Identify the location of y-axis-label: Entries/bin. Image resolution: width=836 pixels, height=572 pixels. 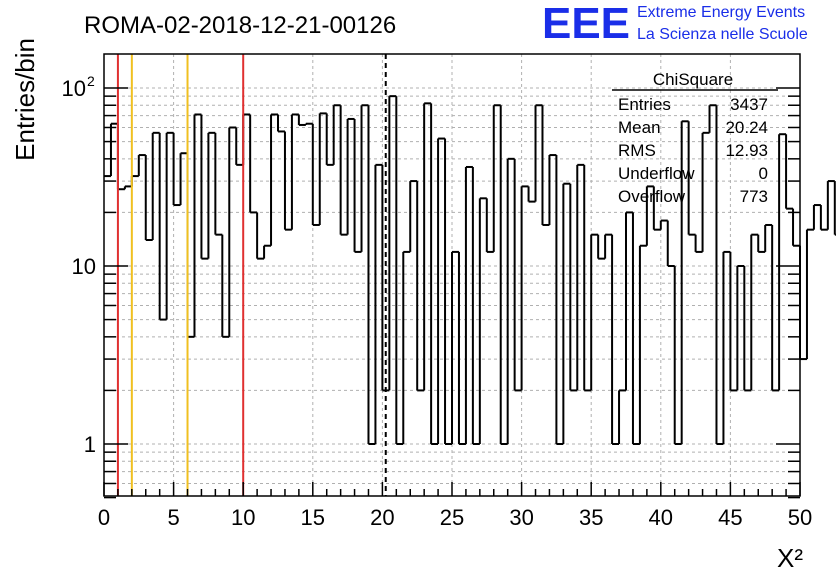
(25, 99).